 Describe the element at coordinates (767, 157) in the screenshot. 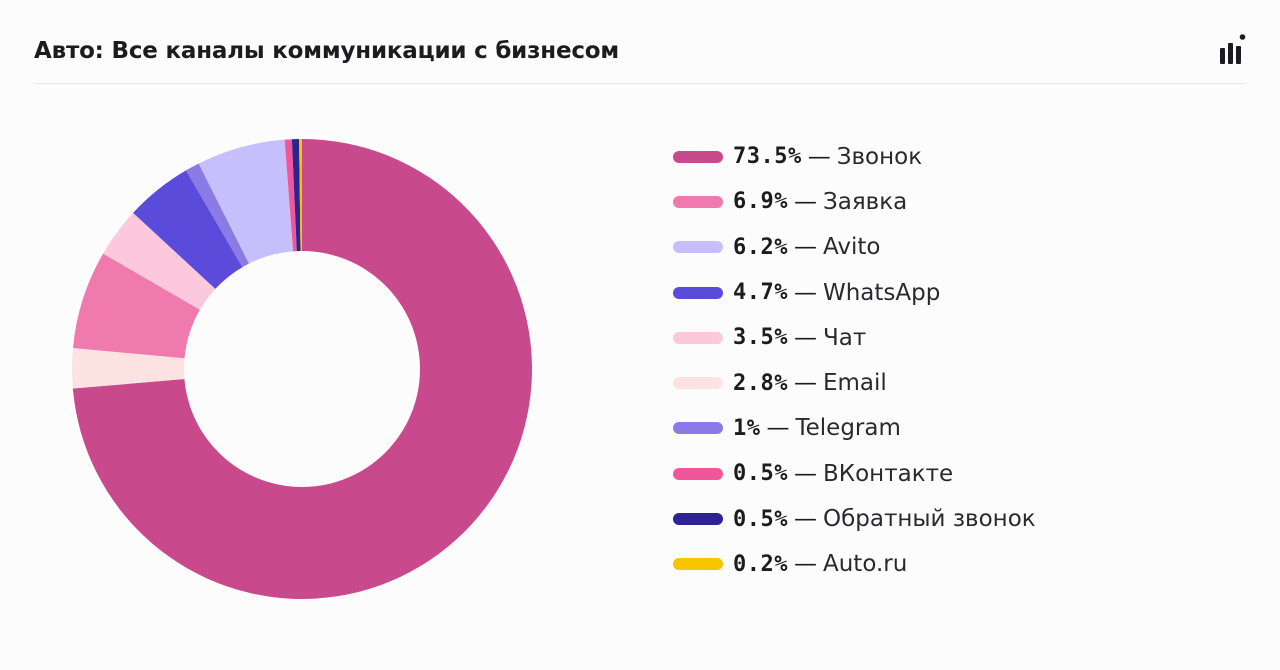

I see `legend-value: 73.5%` at that location.